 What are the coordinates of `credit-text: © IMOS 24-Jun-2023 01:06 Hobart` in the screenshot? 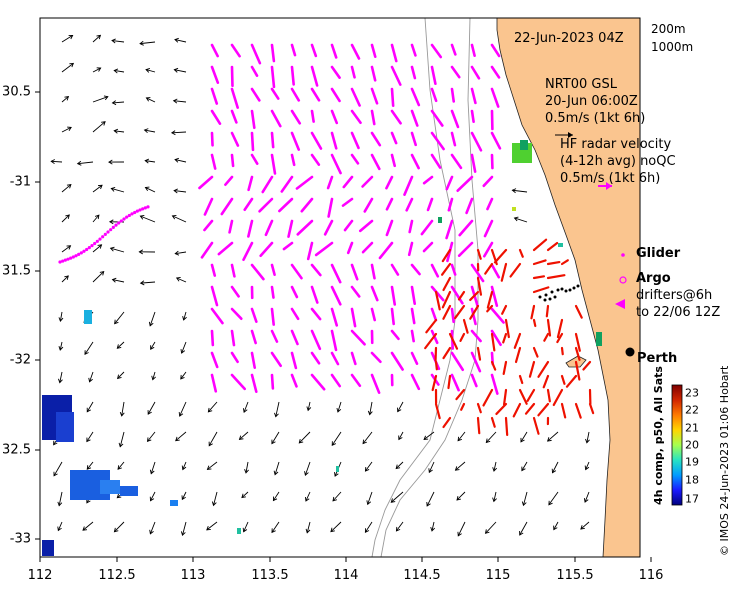 It's located at (724, 460).